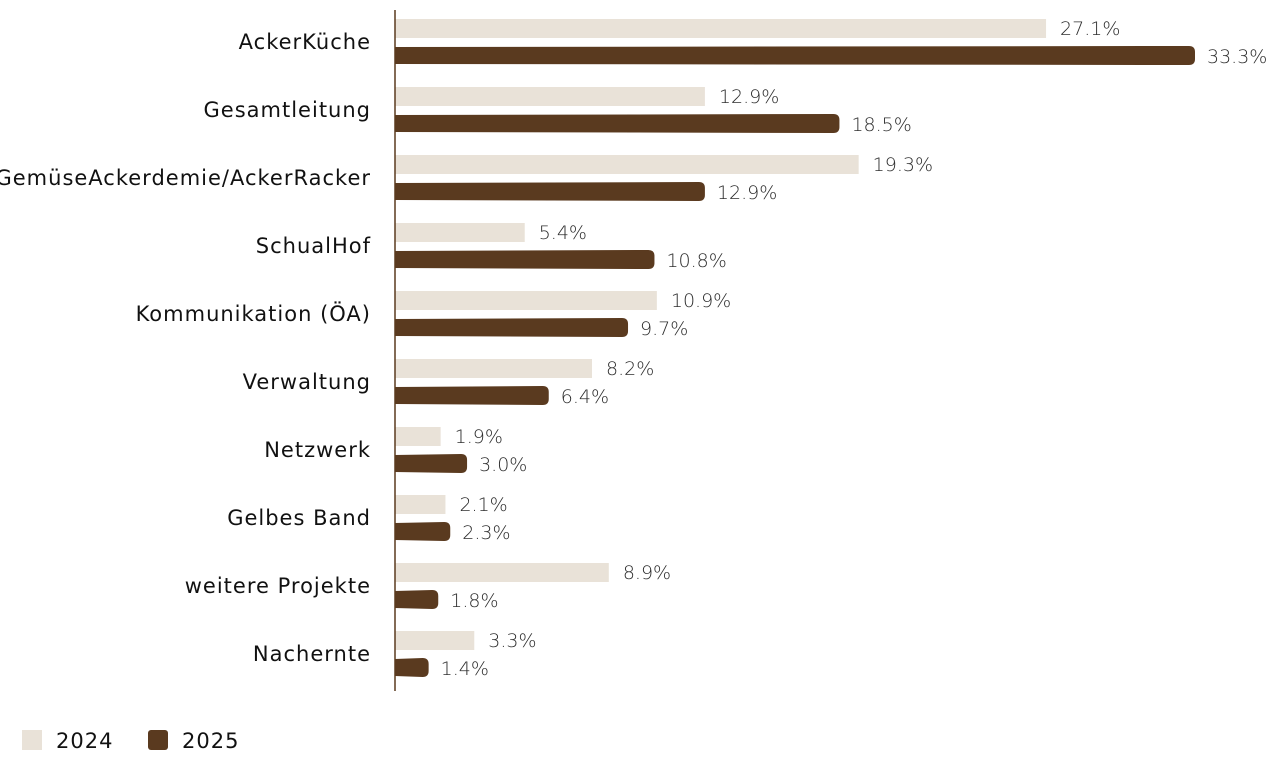 This screenshot has height=762, width=1273. Describe the element at coordinates (307, 382) in the screenshot. I see `category-label-verwaltung: Verwaltung` at that location.